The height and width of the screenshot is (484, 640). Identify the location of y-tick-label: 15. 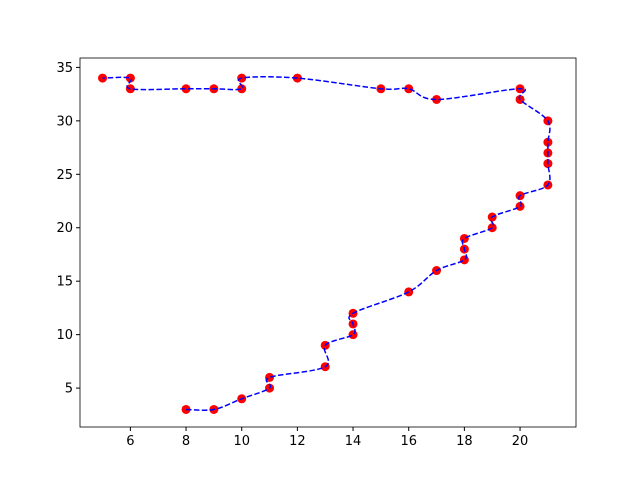
(64, 282).